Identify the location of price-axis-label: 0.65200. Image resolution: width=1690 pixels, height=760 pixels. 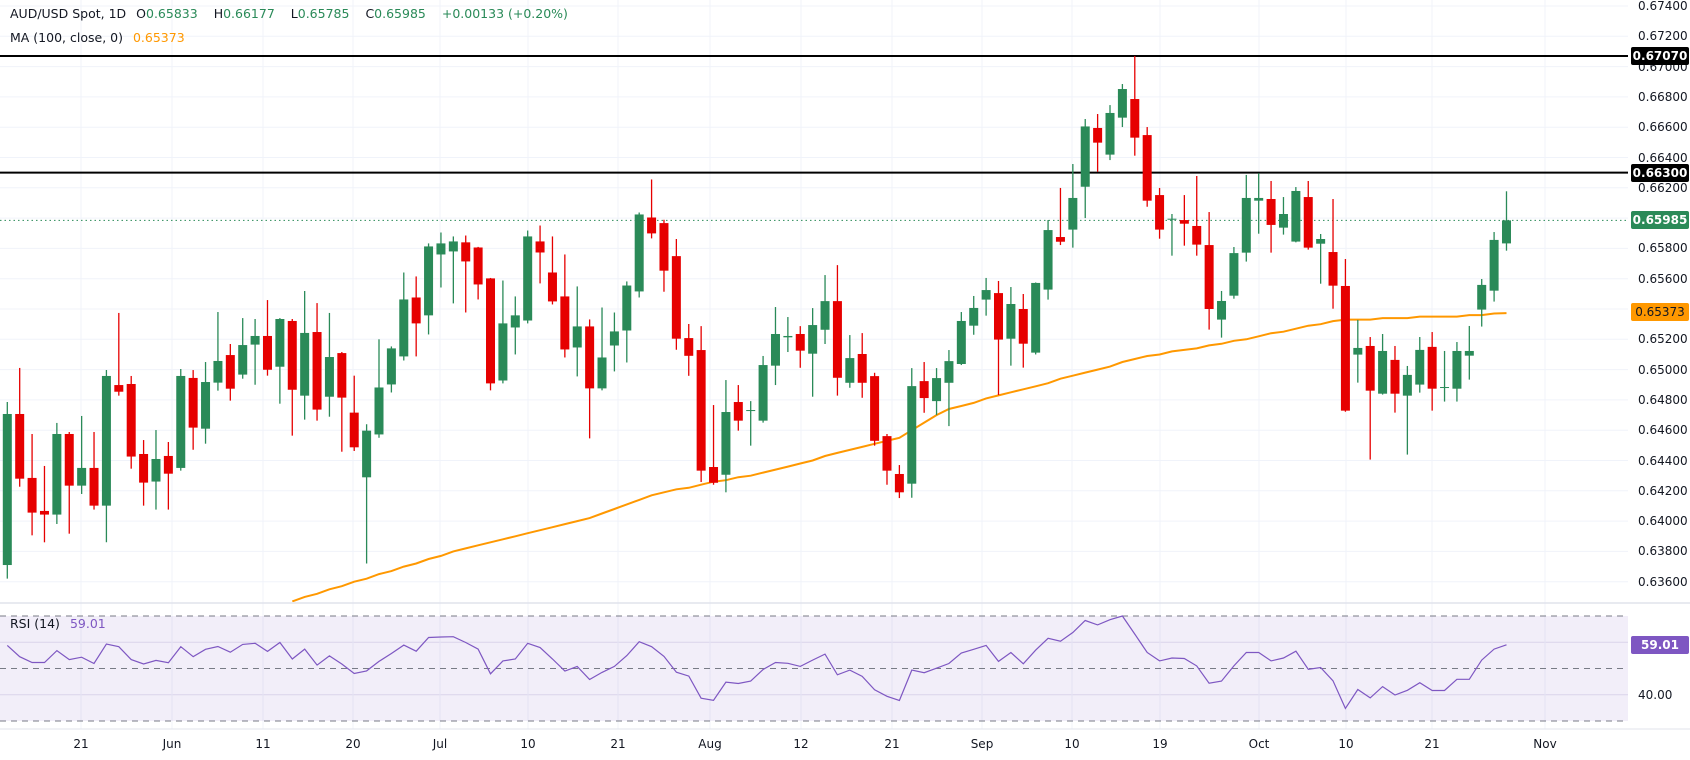
(1663, 339).